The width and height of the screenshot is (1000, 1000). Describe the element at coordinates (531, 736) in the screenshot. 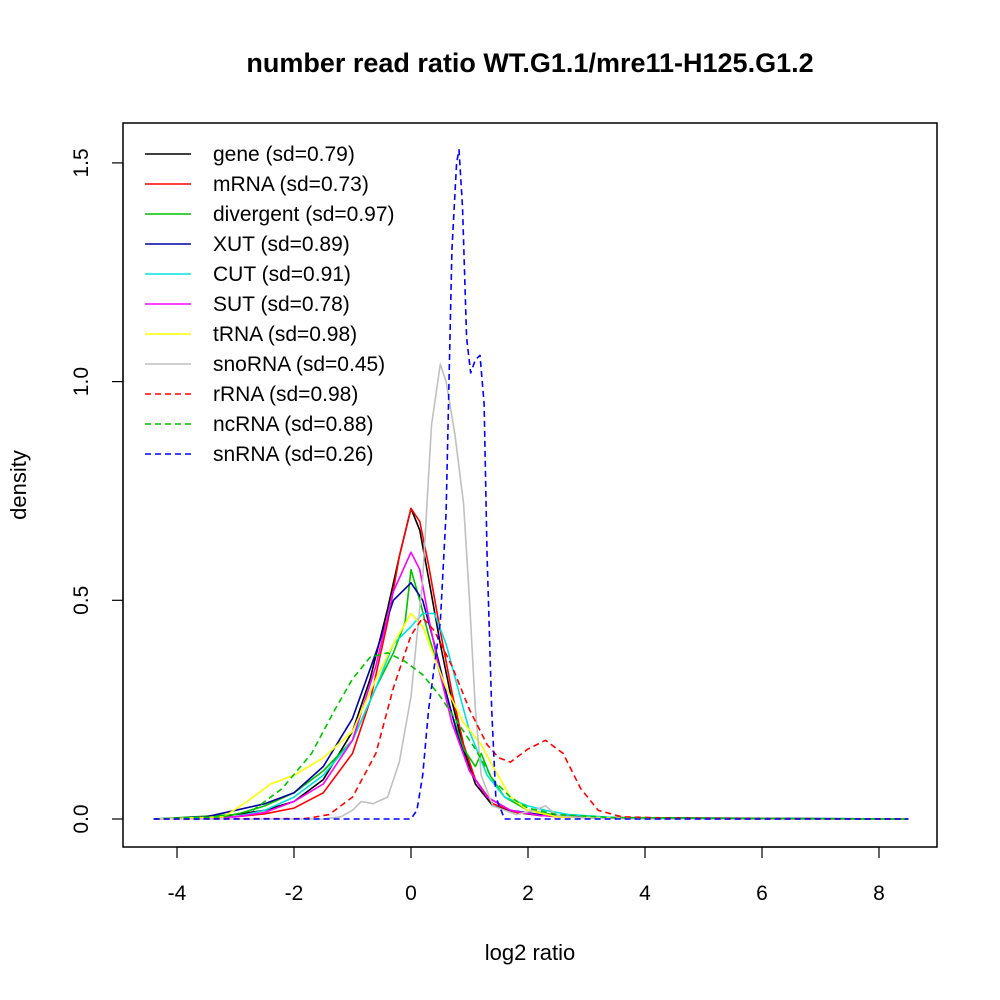

I see `series-line-ncRNA` at that location.